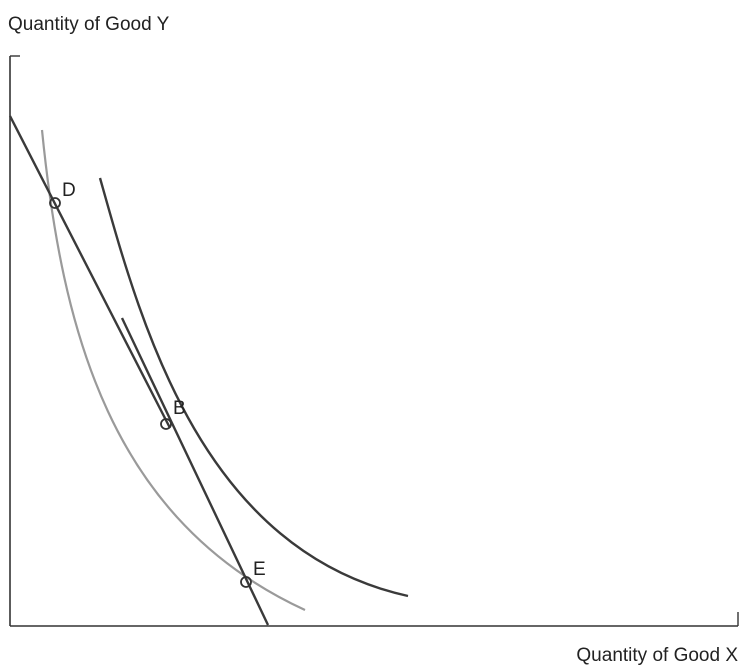 The height and width of the screenshot is (667, 744). Describe the element at coordinates (89, 24) in the screenshot. I see `y-axis-label: Quantity of Good Y` at that location.